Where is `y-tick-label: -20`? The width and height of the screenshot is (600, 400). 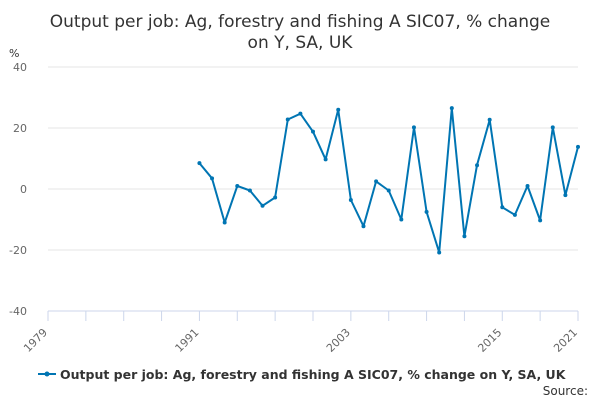
y-tick-label: -20 is located at coordinates (18, 250).